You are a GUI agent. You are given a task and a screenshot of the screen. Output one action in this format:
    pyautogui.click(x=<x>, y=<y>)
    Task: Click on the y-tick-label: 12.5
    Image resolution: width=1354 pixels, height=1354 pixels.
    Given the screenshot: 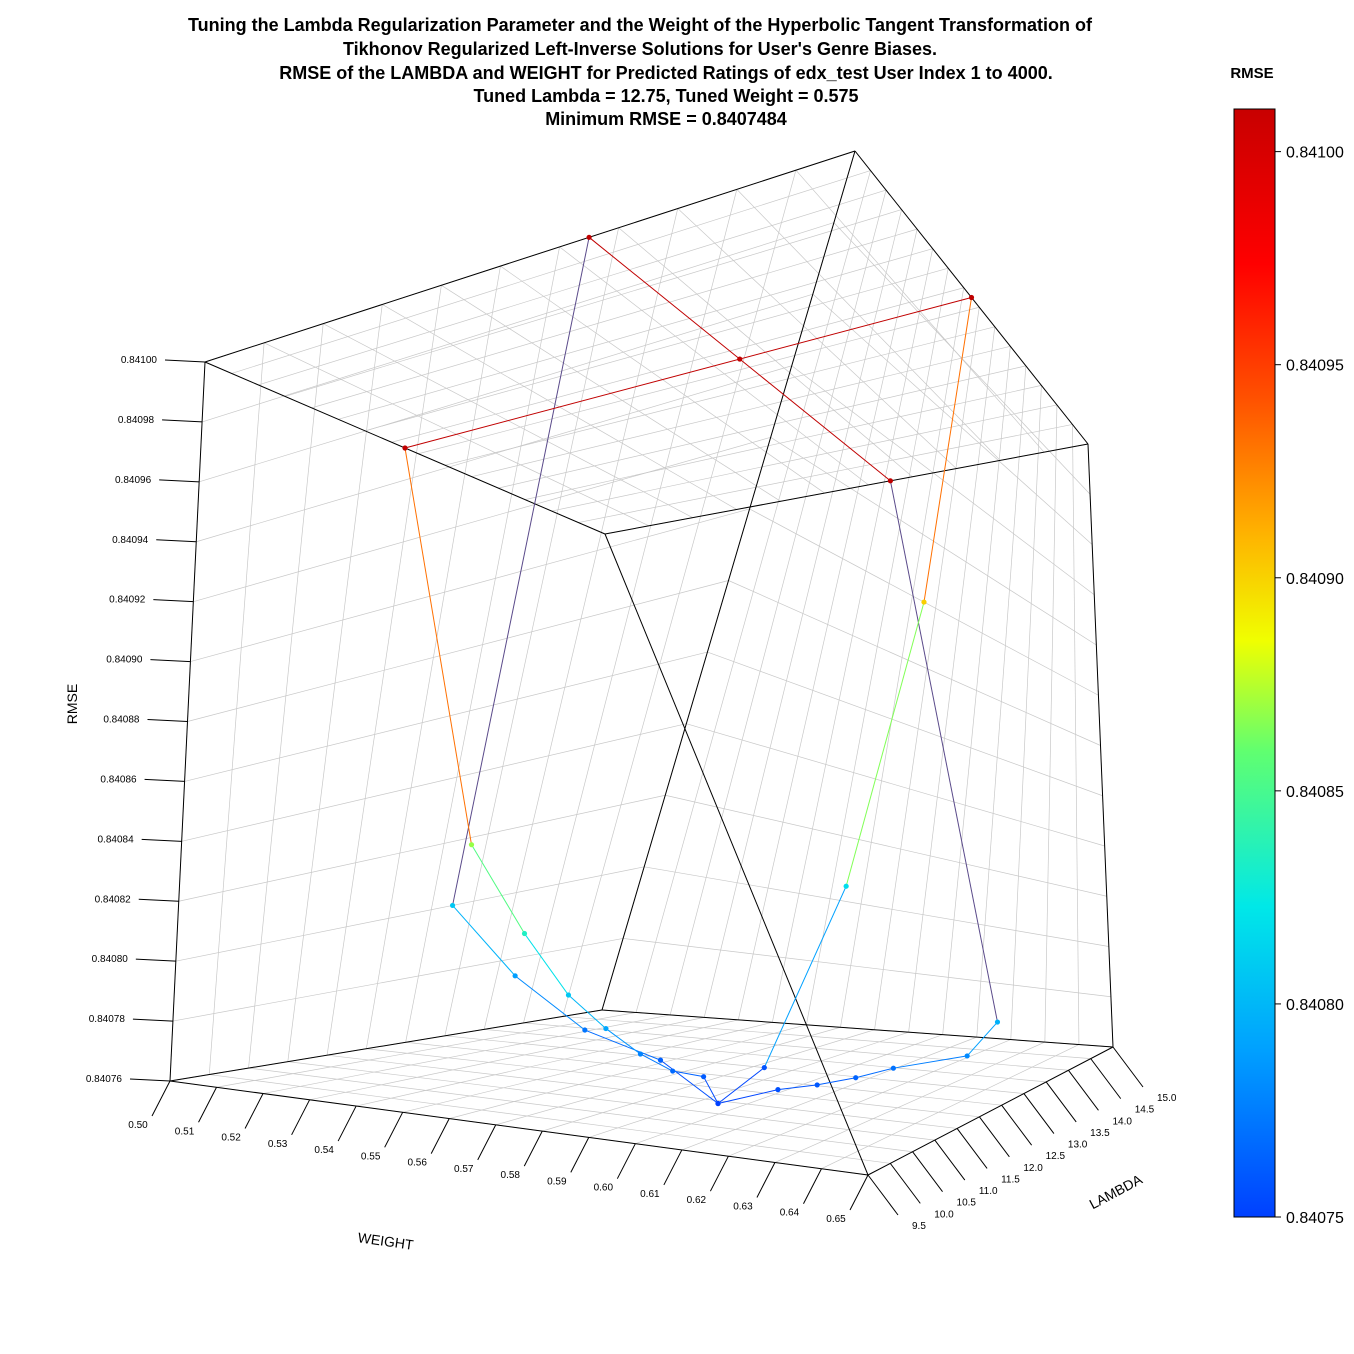 What is the action you would take?
    pyautogui.click(x=1056, y=1156)
    